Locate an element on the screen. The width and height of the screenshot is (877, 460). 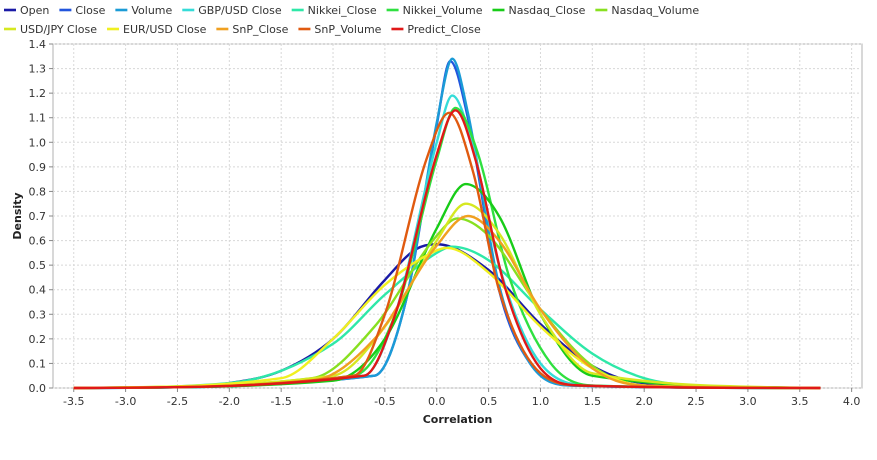
x-tick-label: -2.5 is located at coordinates (177, 401).